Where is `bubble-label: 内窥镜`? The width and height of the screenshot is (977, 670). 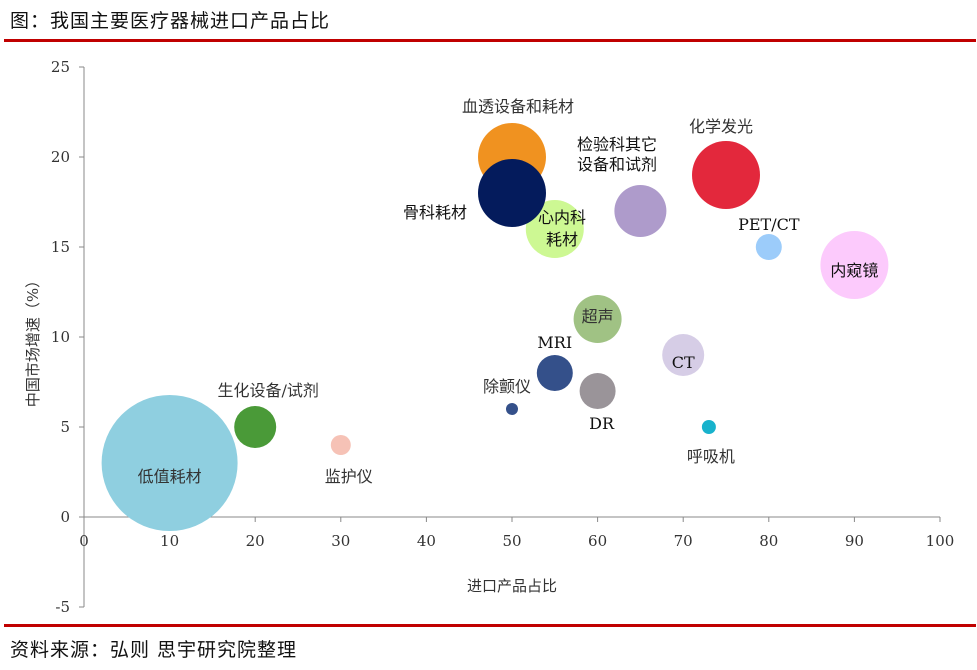 bubble-label: 内窥镜 is located at coordinates (854, 270).